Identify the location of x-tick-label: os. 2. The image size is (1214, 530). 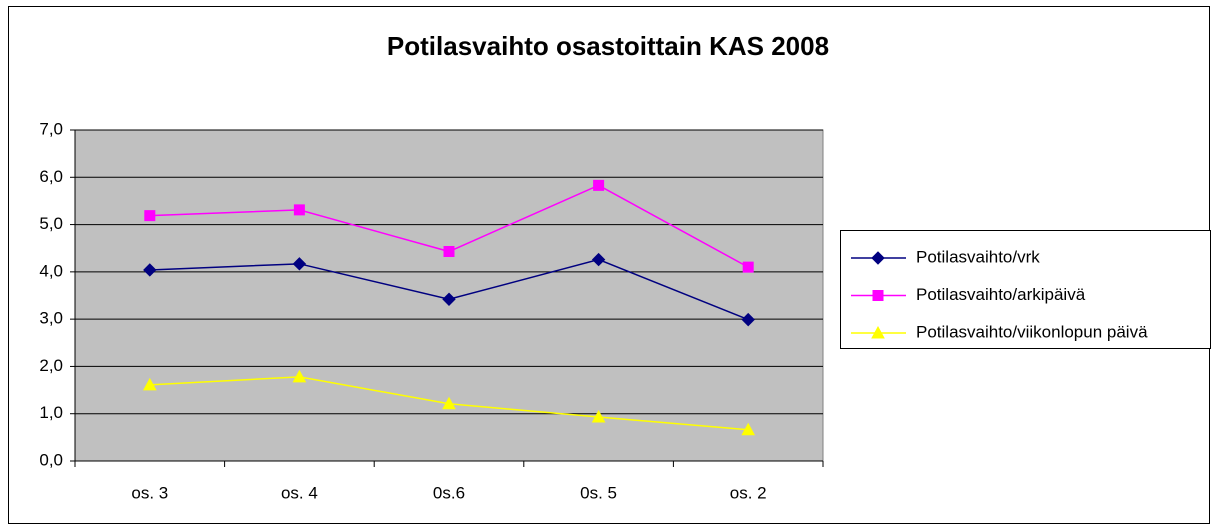
(748, 492).